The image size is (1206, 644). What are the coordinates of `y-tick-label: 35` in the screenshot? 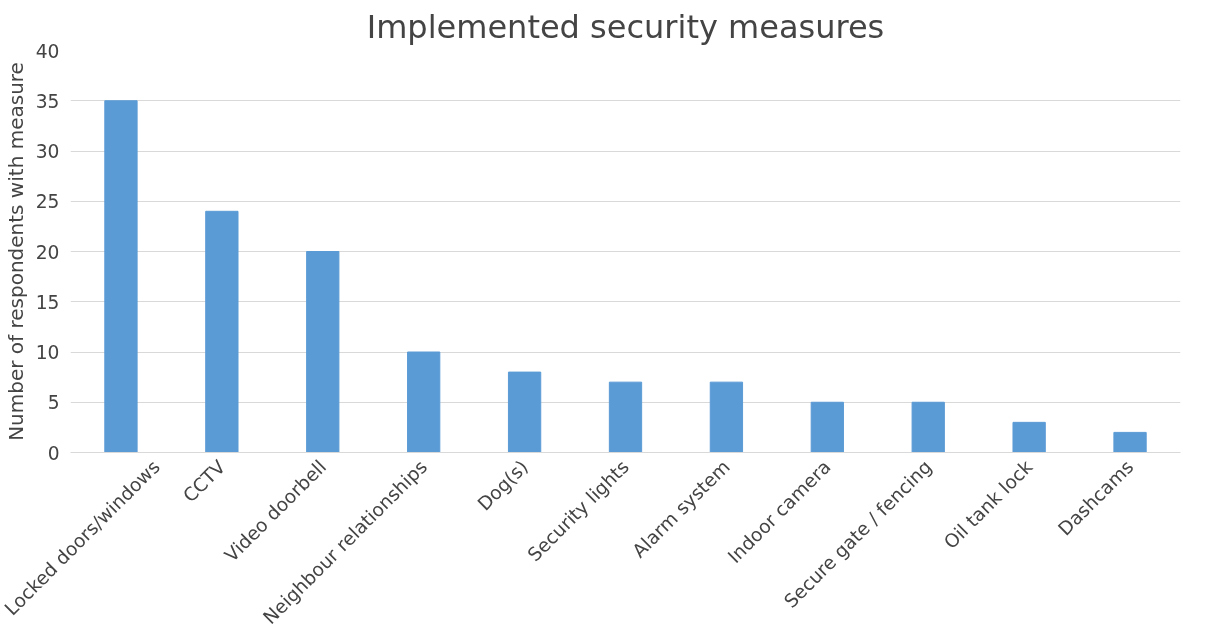 It's located at (47, 101).